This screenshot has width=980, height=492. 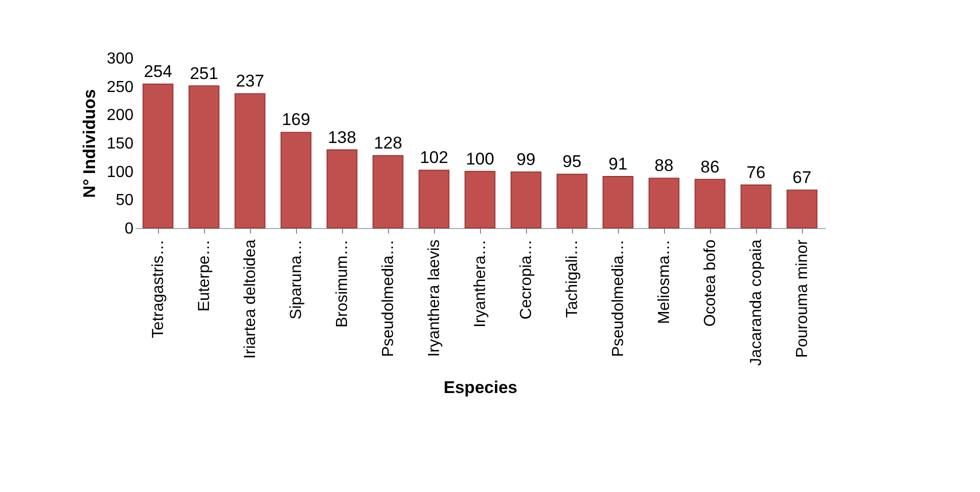 I want to click on data-label: 102, so click(x=434, y=158).